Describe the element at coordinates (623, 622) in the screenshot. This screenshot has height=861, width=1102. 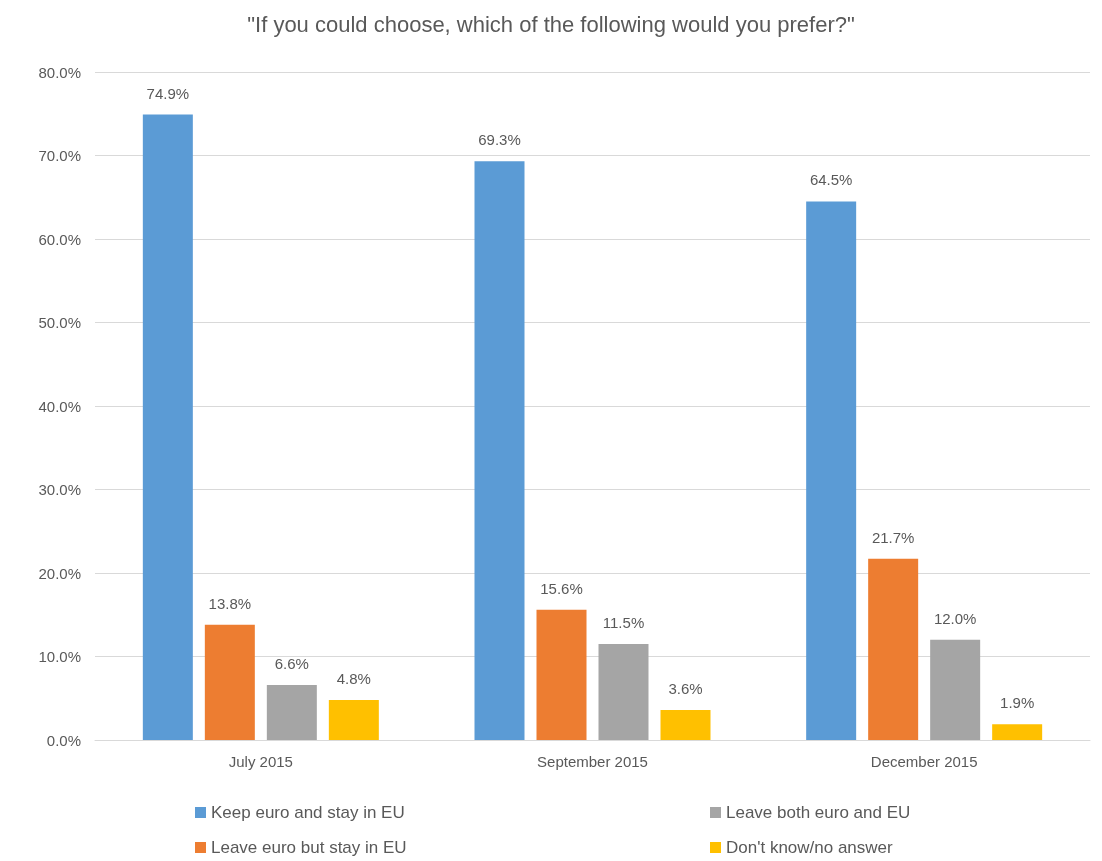
I see `data-label: 11.5%` at that location.